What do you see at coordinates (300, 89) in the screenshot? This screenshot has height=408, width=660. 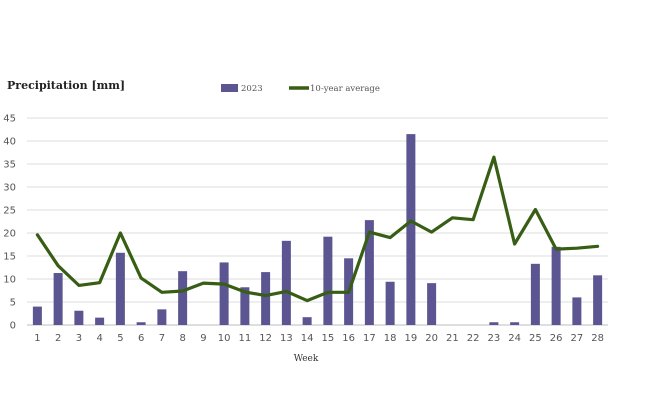 I see `legend: 2023 10-year average` at bounding box center [300, 89].